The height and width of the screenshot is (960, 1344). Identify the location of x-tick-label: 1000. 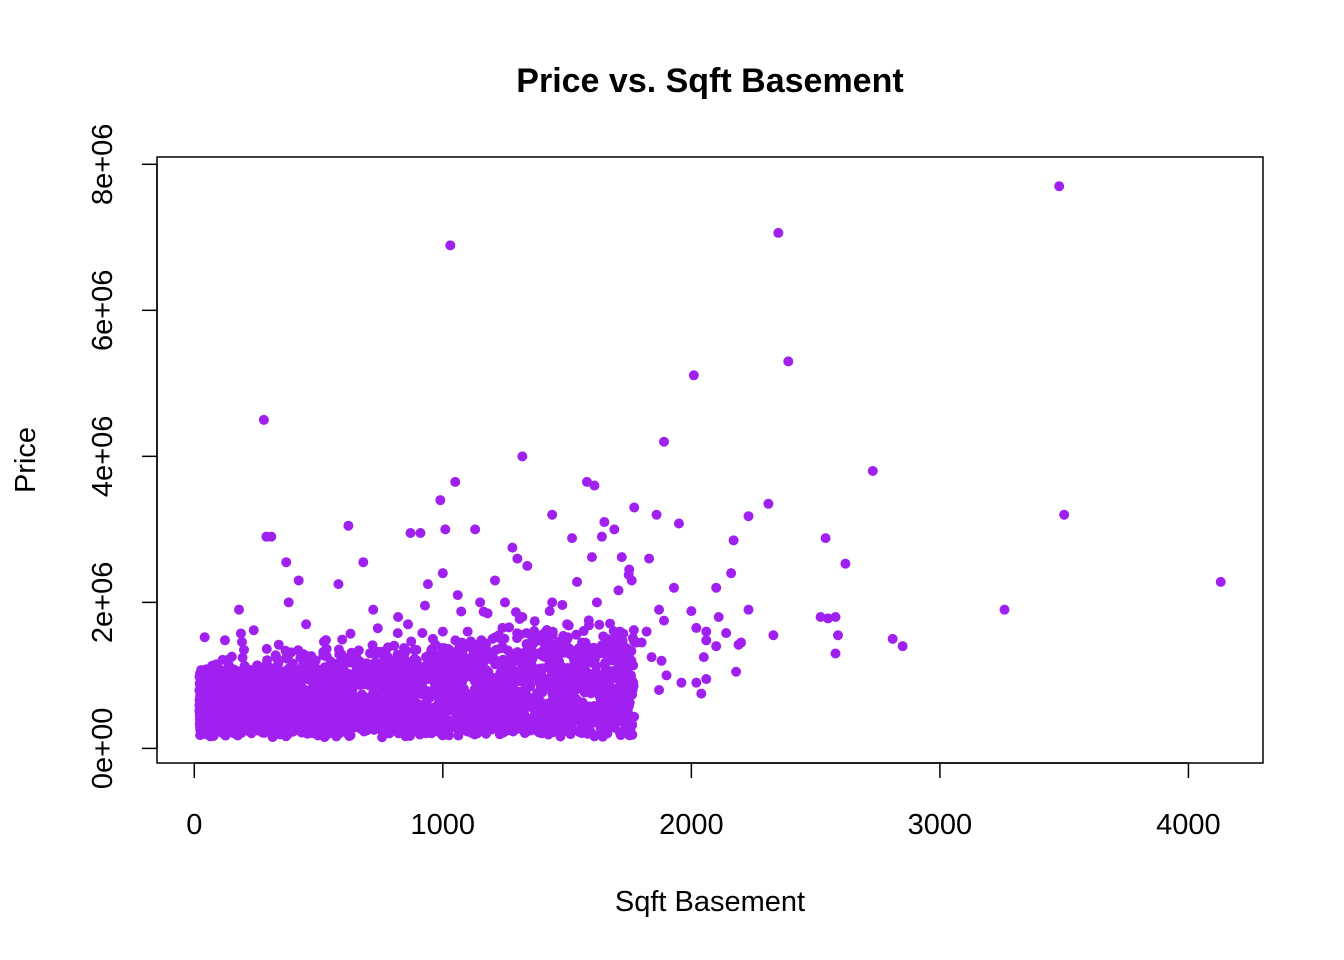
(443, 825).